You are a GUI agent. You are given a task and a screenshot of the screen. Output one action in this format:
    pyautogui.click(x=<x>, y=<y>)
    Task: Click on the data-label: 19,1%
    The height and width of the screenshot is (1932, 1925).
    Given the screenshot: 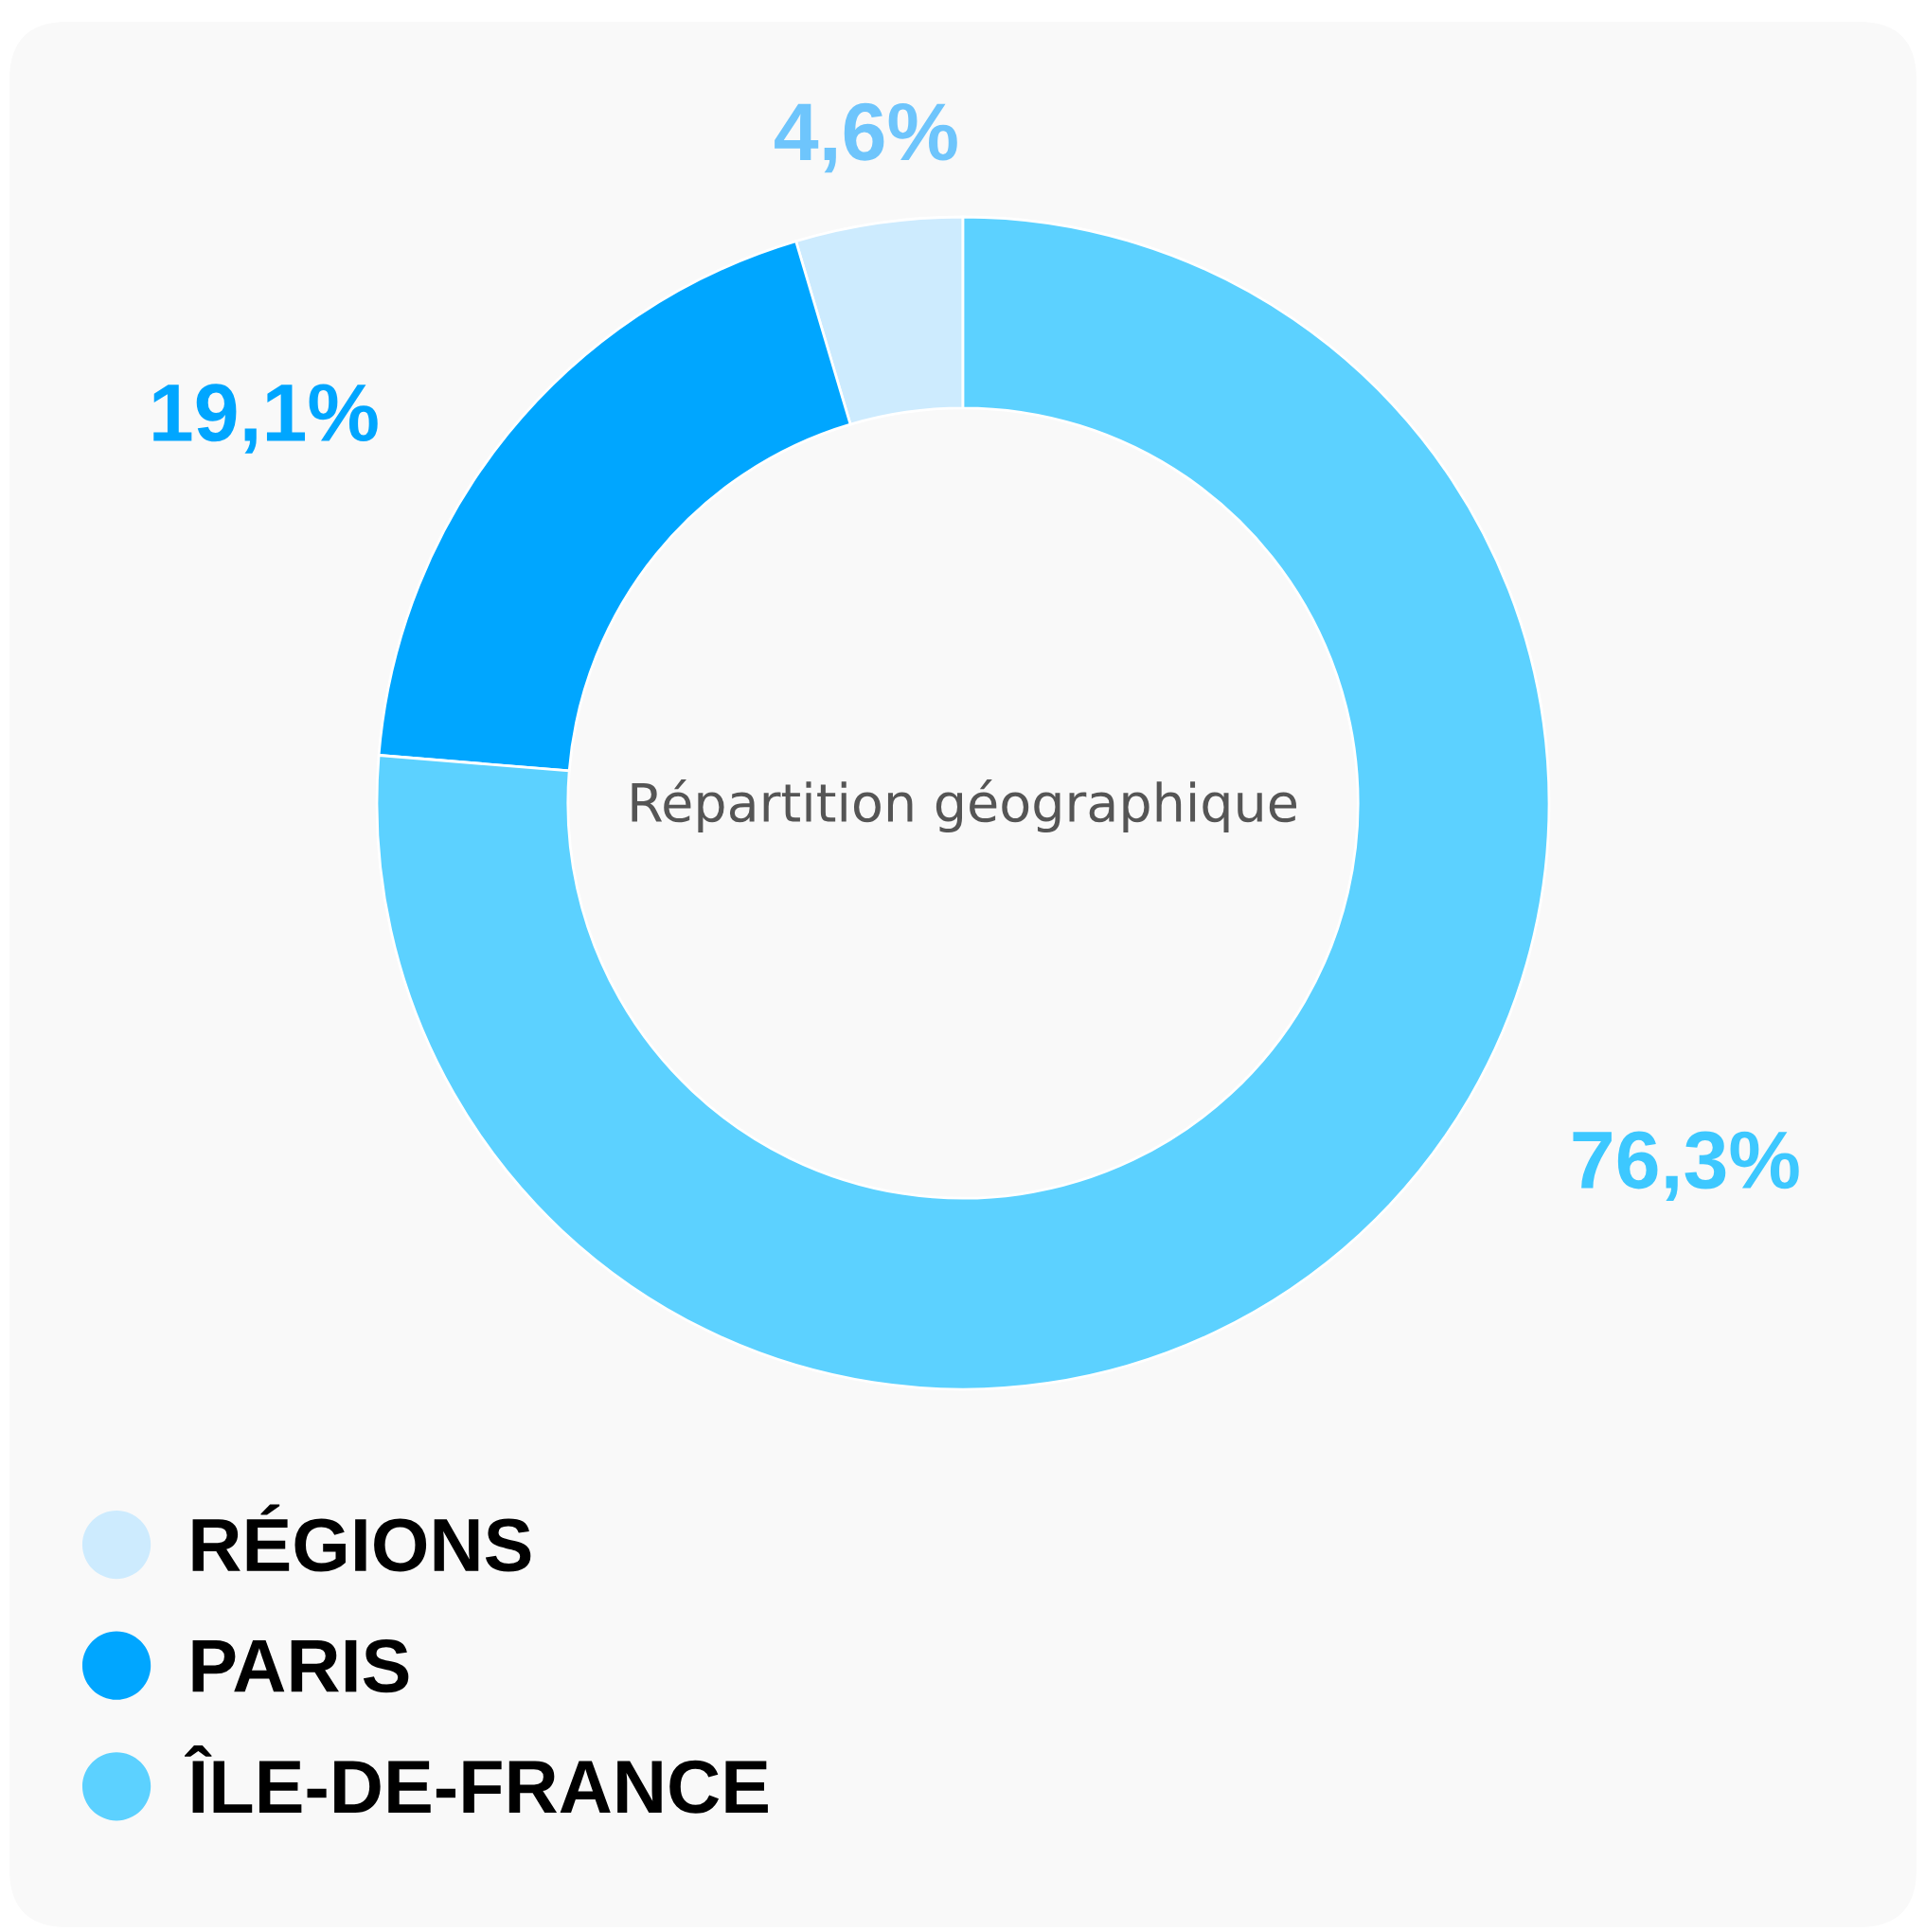 What is the action you would take?
    pyautogui.click(x=265, y=419)
    